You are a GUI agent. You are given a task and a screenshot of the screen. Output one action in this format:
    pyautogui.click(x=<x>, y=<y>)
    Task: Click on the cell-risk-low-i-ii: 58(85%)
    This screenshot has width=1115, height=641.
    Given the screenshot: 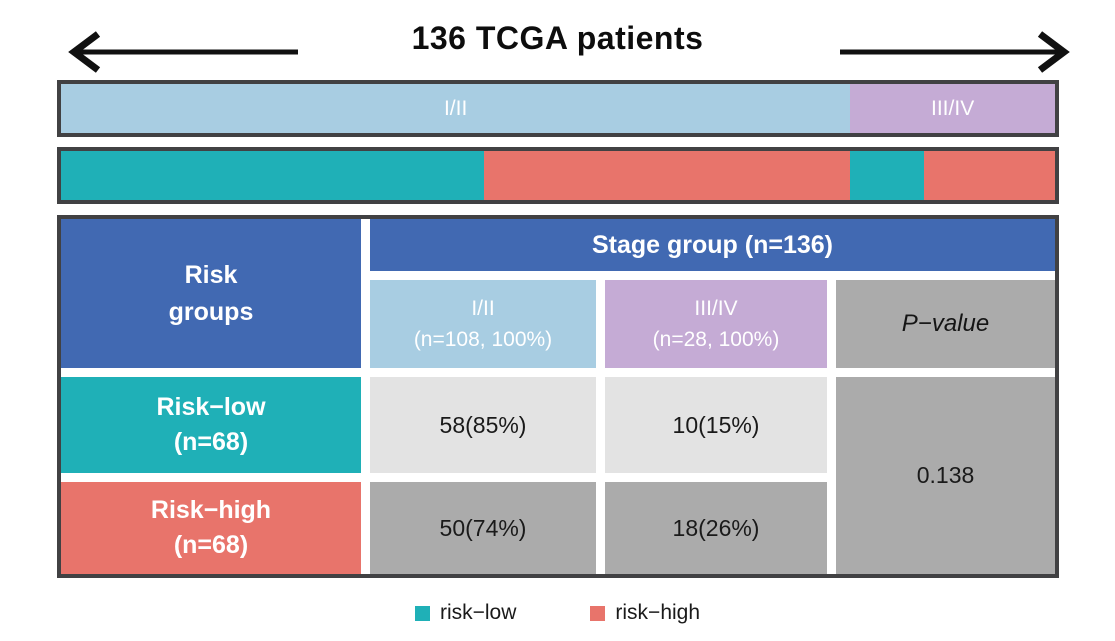 What is the action you would take?
    pyautogui.click(x=483, y=425)
    